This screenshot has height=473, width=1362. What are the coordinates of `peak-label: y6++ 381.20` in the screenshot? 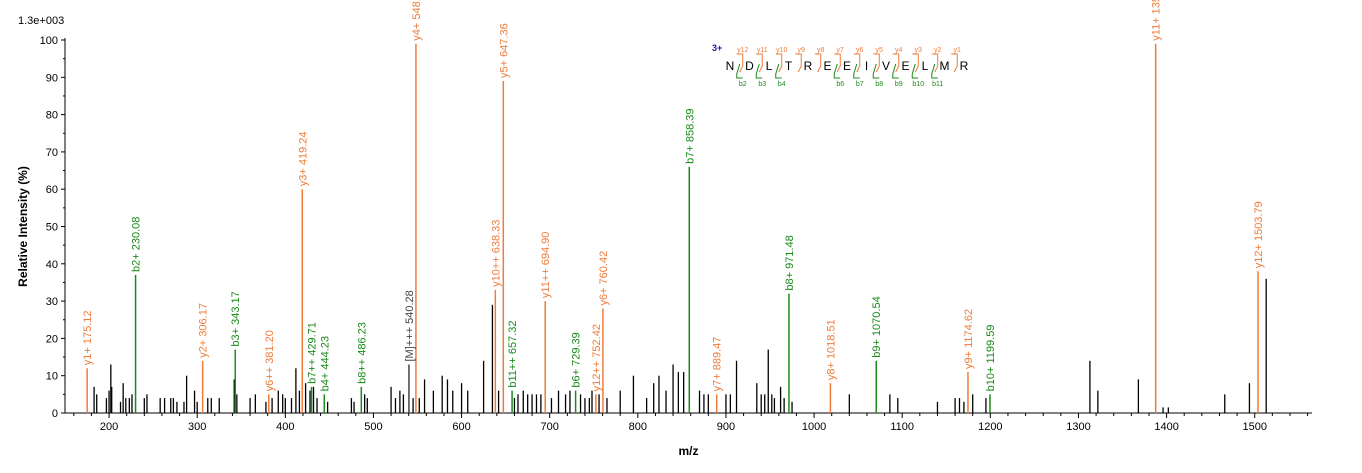 It's located at (270, 360).